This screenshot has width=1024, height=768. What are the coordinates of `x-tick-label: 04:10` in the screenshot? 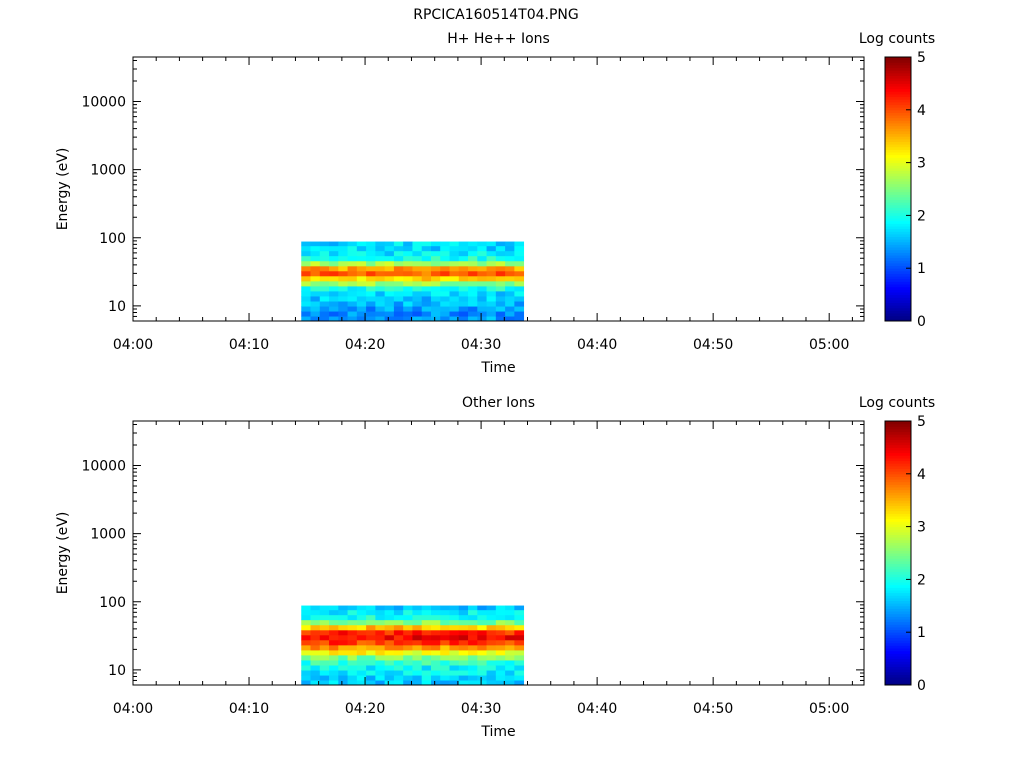 It's located at (249, 345).